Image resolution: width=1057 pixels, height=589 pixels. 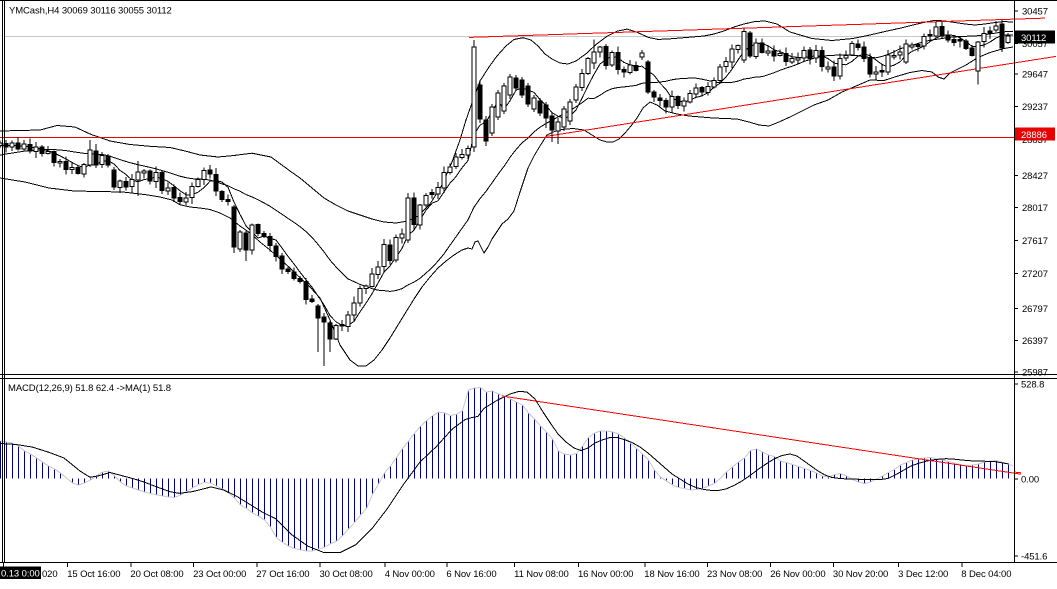 I want to click on svg-text: -451.6, so click(x=1034, y=557).